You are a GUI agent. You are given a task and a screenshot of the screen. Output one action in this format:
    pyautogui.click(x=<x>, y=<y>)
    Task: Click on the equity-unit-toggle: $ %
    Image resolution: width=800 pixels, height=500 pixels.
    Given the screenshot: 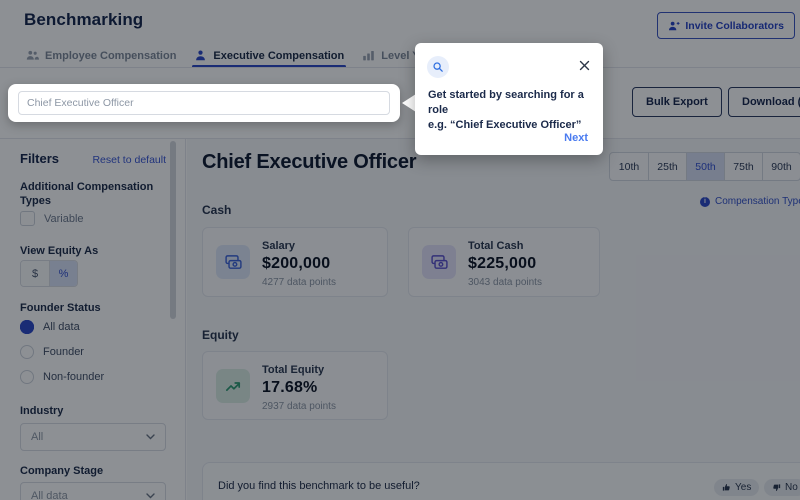 What is the action you would take?
    pyautogui.click(x=49, y=273)
    